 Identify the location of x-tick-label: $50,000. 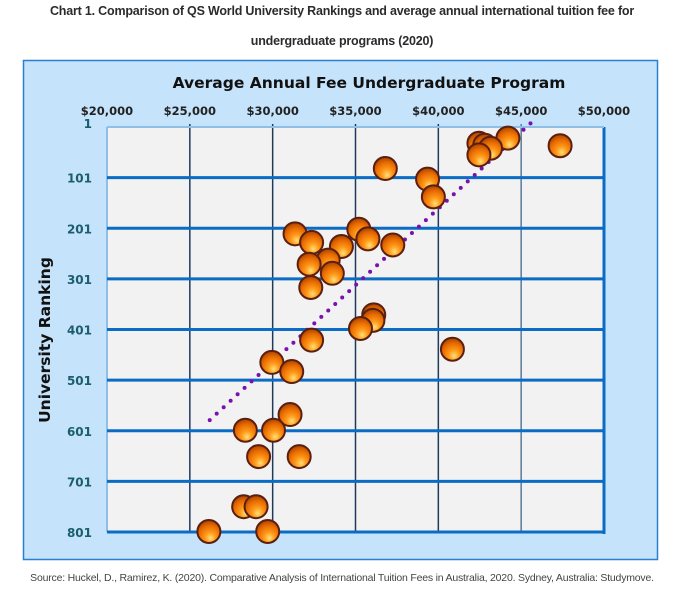
(604, 111).